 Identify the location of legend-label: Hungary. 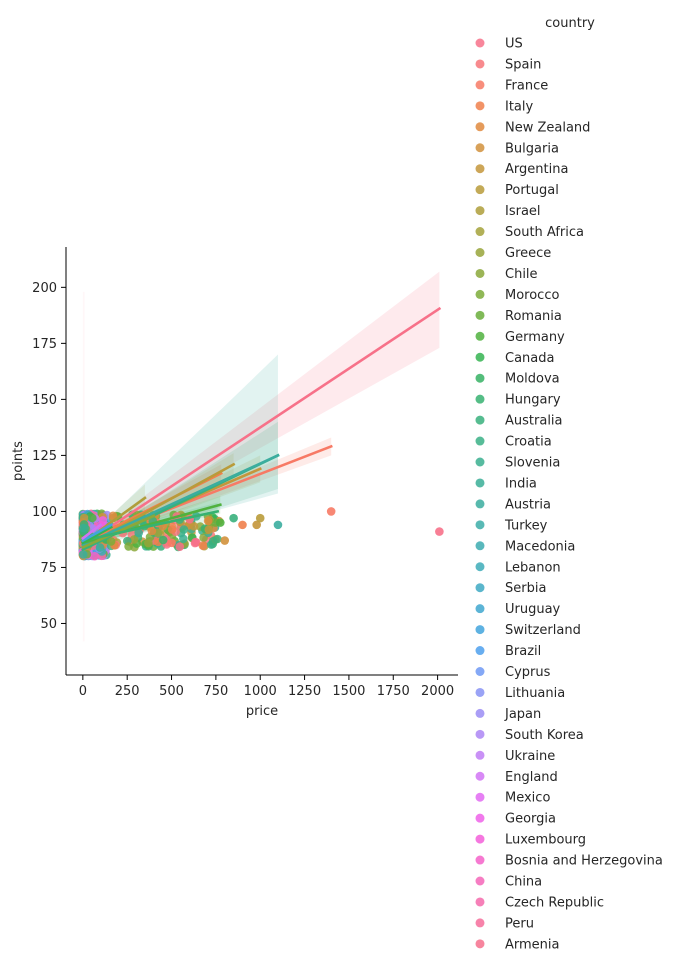
(533, 400).